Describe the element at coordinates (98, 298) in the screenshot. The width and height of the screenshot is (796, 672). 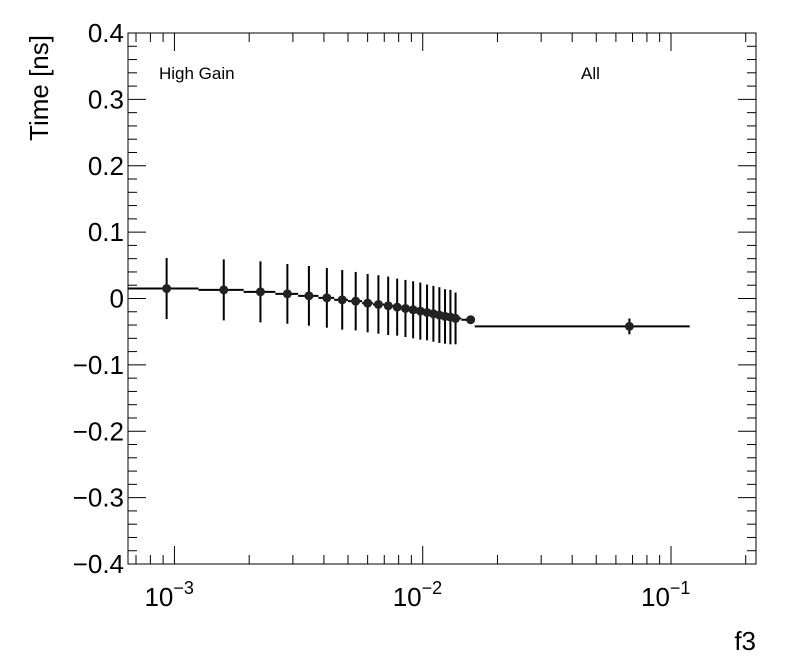
I see `y-tick-labels: 0.4 0.3 0.2 0.1 0 −0.1 −0.2 −0.3 −0.4` at that location.